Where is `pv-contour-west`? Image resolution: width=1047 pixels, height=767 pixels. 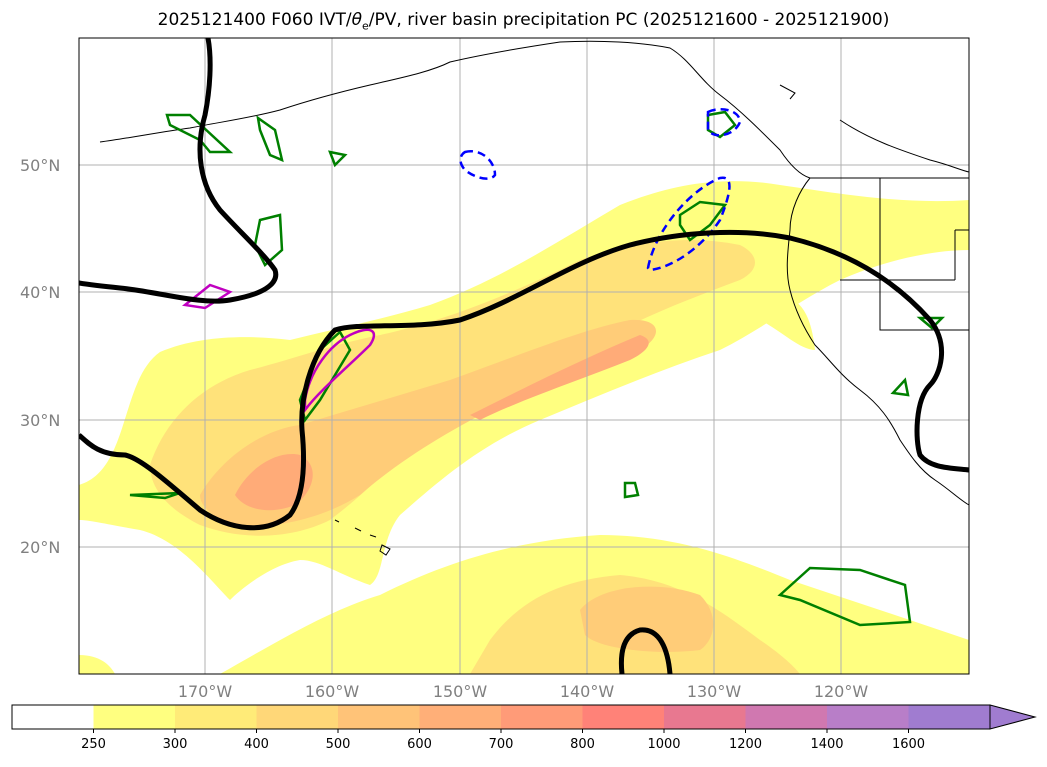 pv-contour-west is located at coordinates (179, 171).